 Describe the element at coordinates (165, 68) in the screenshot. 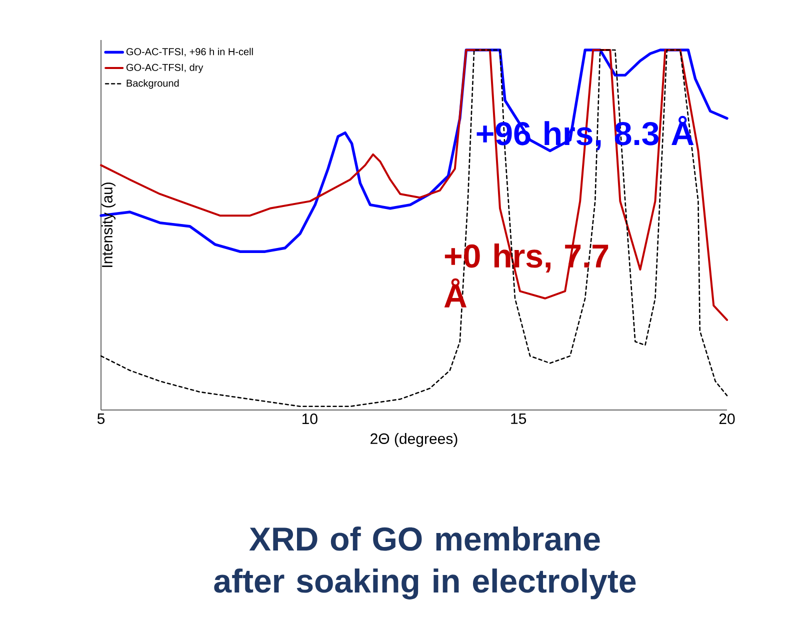

I see `legend-label: GO-AC-TFSI, dry` at that location.